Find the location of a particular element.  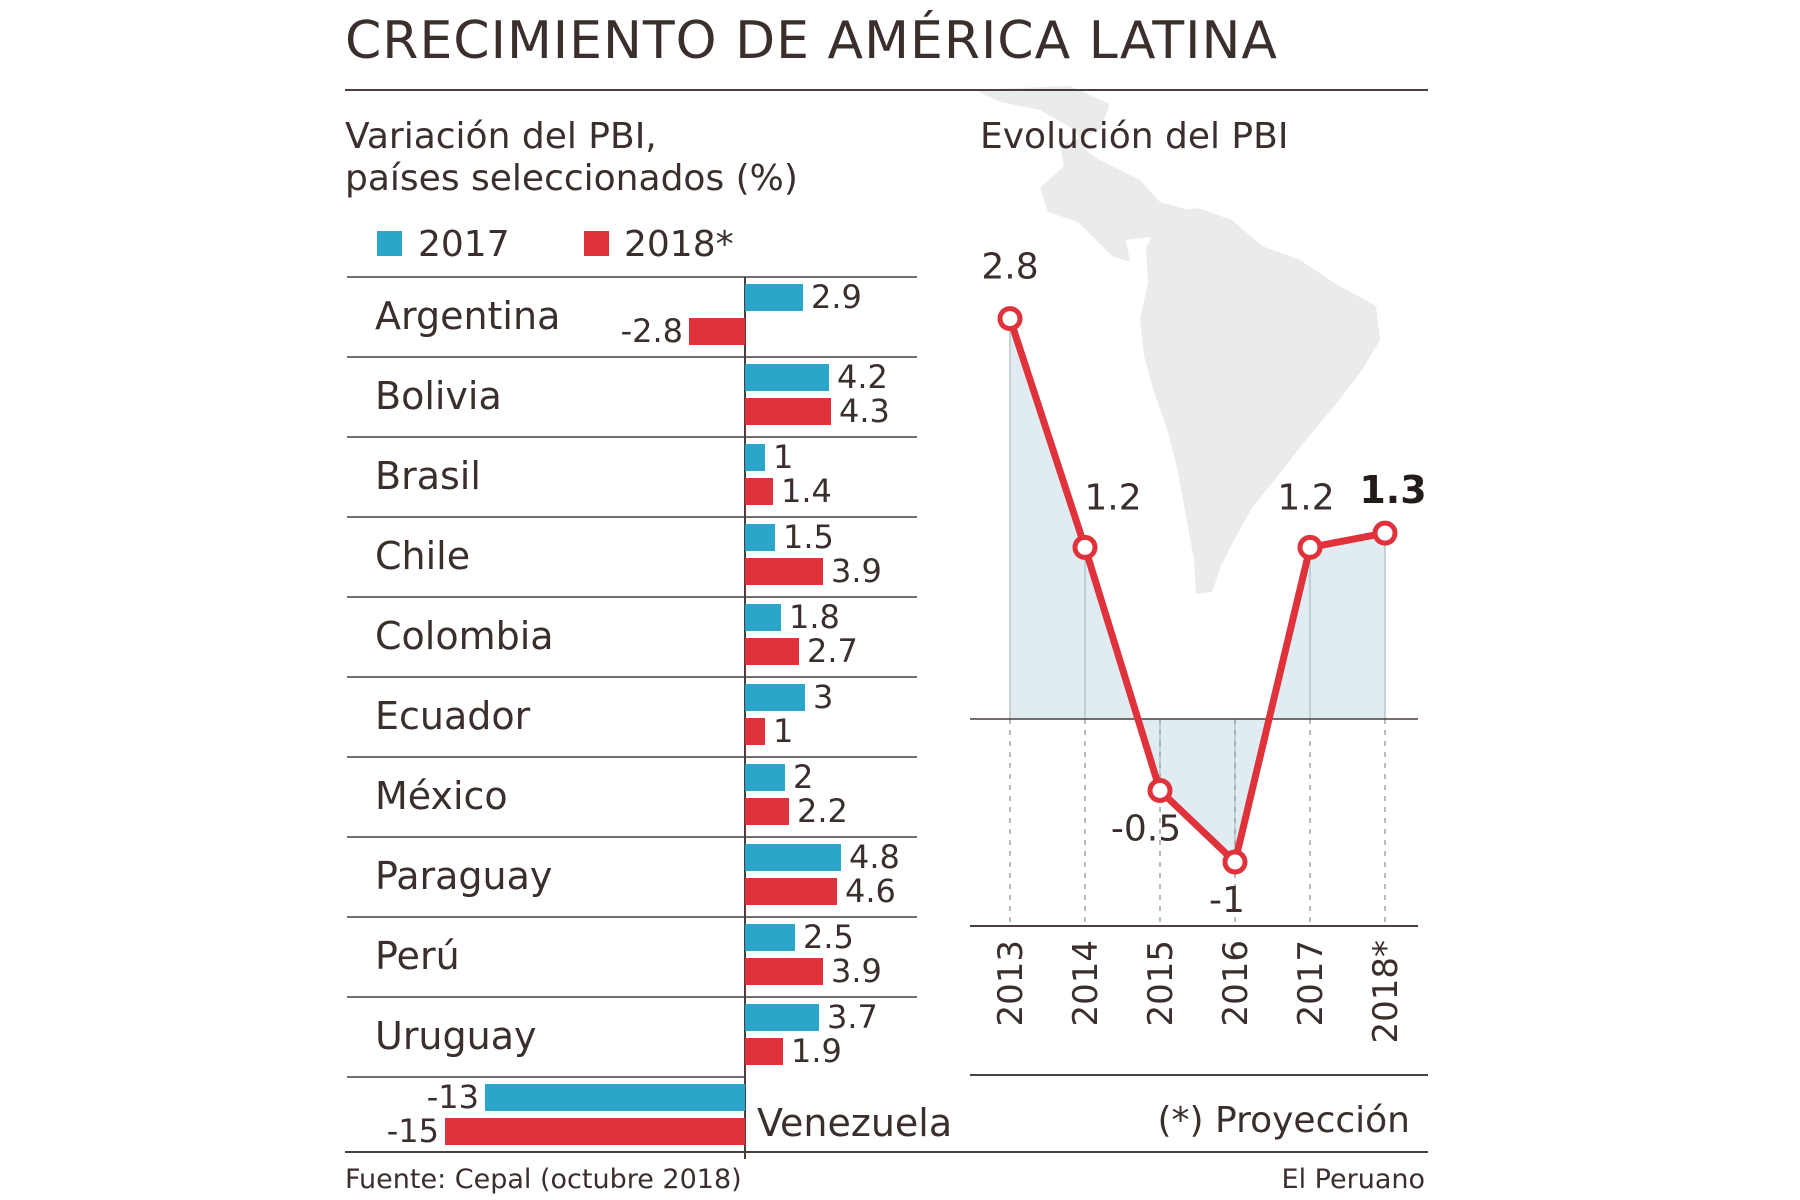

bar-value-label: 4.2 is located at coordinates (862, 377).